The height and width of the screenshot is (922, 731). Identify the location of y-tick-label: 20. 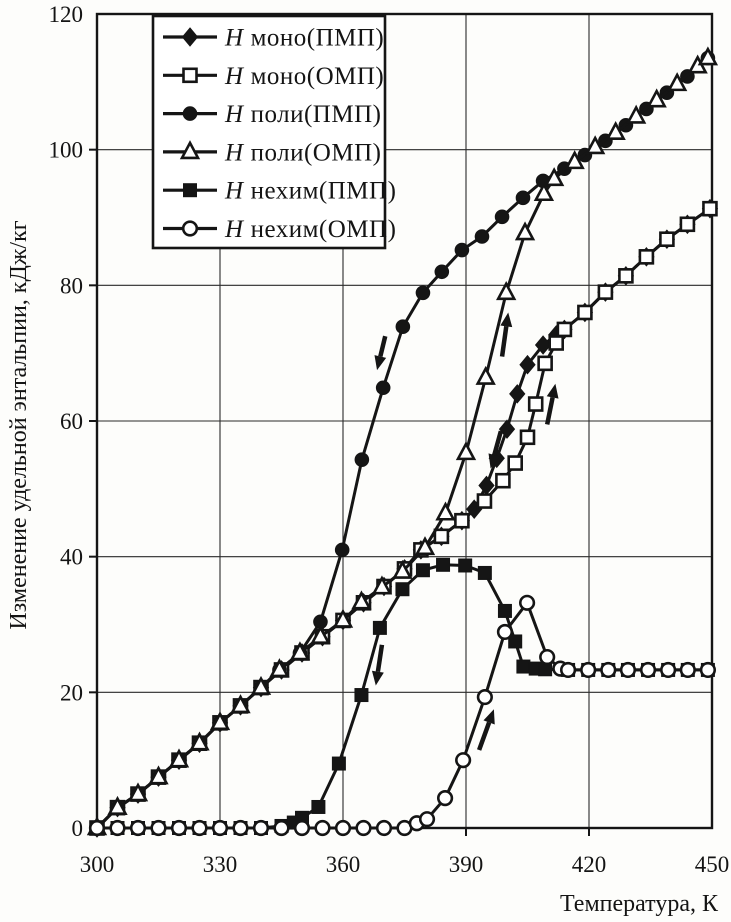
(71, 692).